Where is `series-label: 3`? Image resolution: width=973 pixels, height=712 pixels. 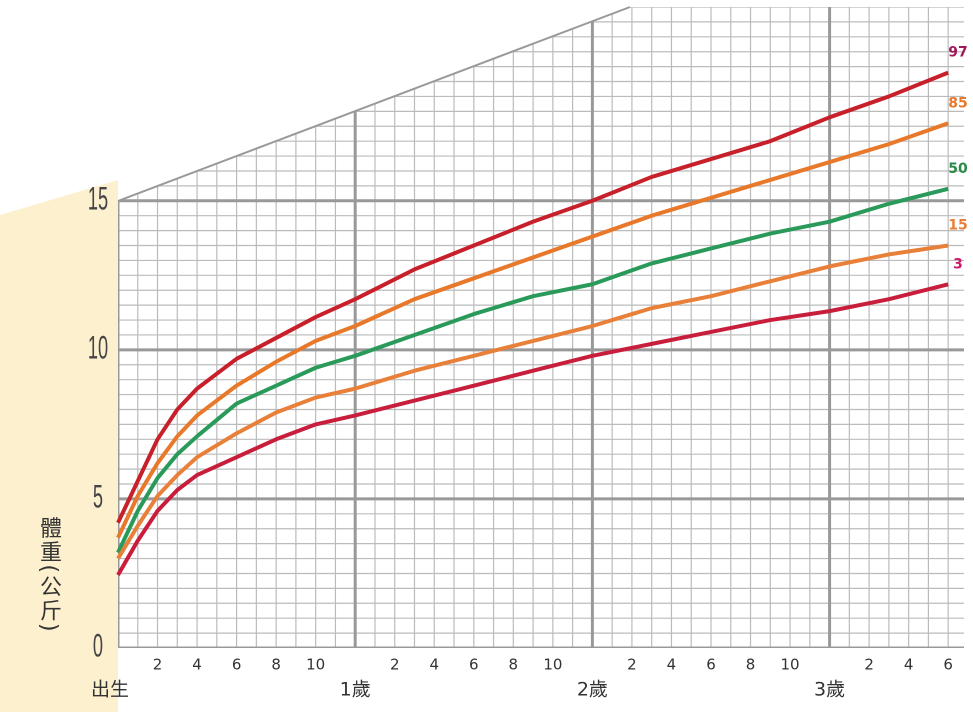 series-label: 3 is located at coordinates (958, 264).